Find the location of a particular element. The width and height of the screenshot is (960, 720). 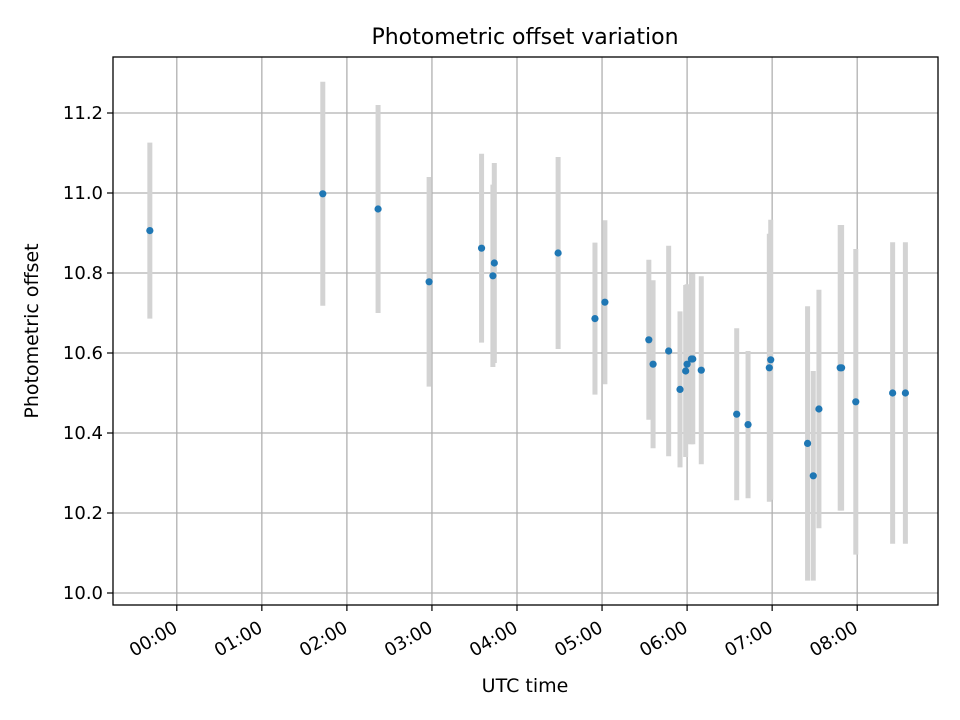

y-tick-label: 11.2 is located at coordinates (83, 113).